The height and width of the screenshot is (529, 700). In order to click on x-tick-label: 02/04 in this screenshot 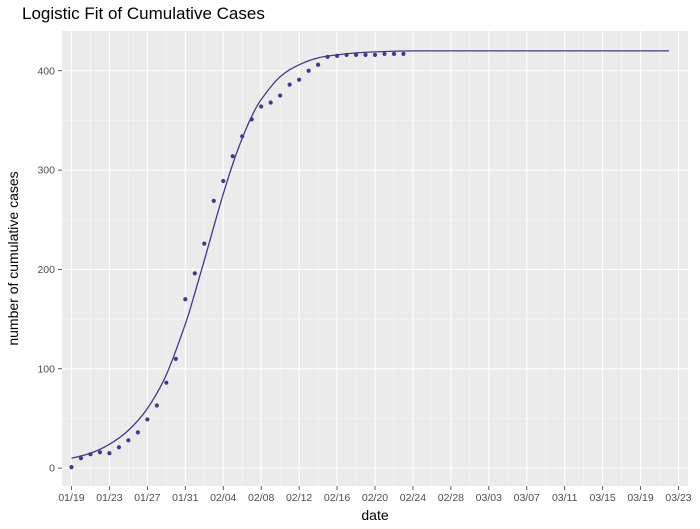, I will do `click(223, 498)`.